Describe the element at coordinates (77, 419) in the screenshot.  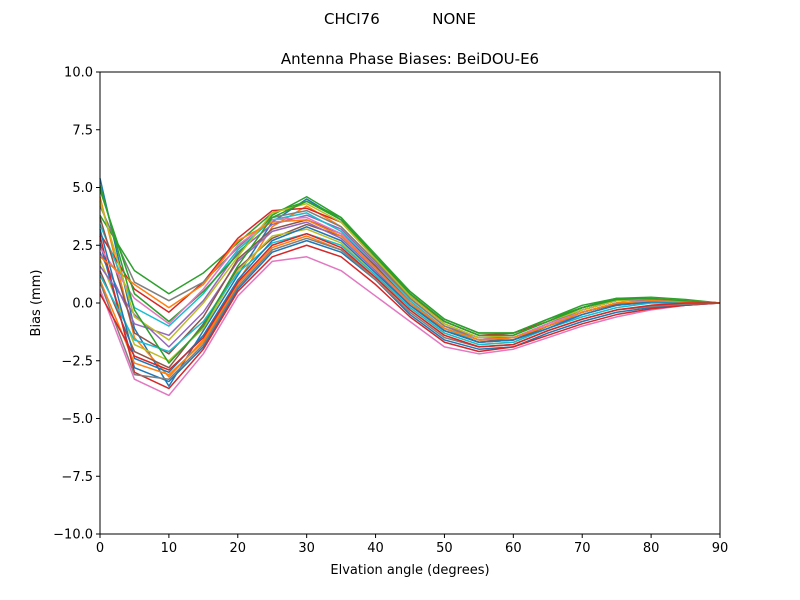
I see `y-tick-label: −5.0` at that location.